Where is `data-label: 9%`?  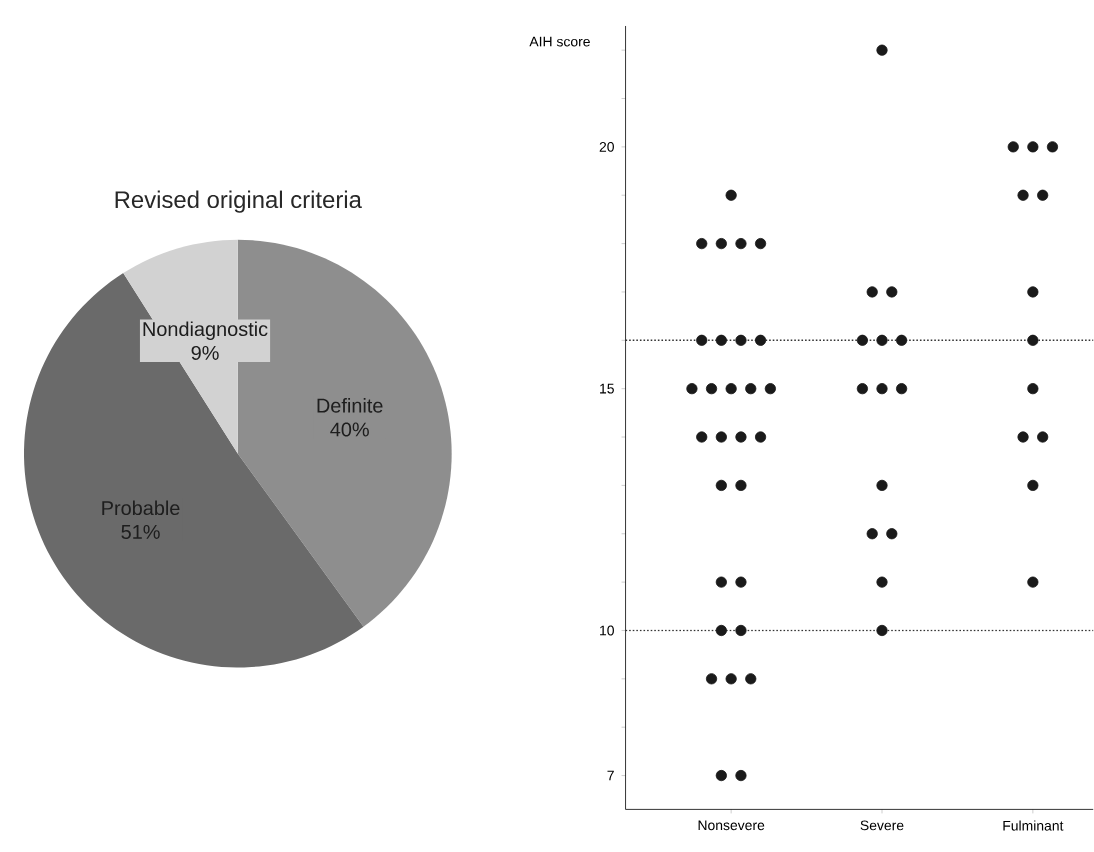 data-label: 9% is located at coordinates (205, 353).